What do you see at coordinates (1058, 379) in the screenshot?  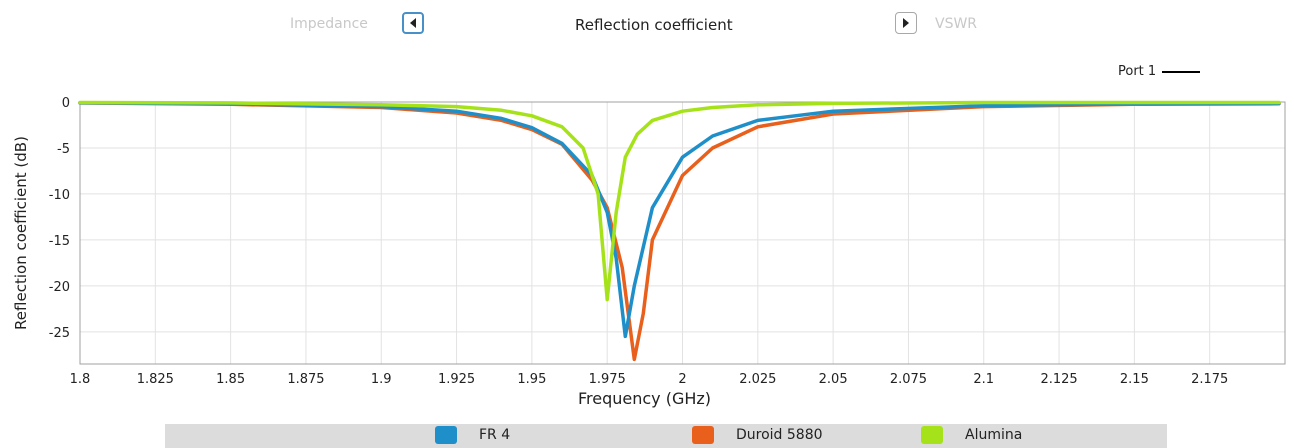 I see `x-tick-label: 2.125` at bounding box center [1058, 379].